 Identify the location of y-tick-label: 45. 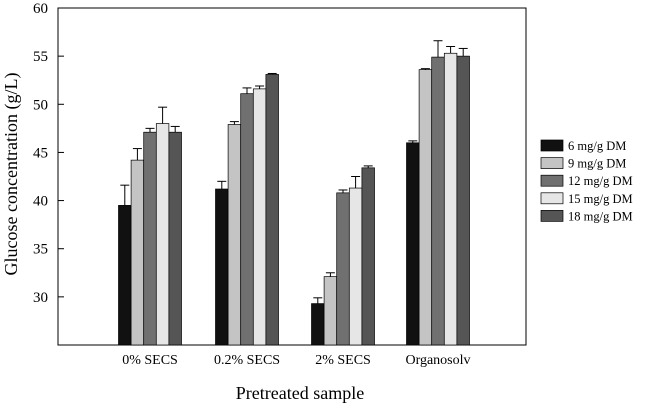
(40, 153).